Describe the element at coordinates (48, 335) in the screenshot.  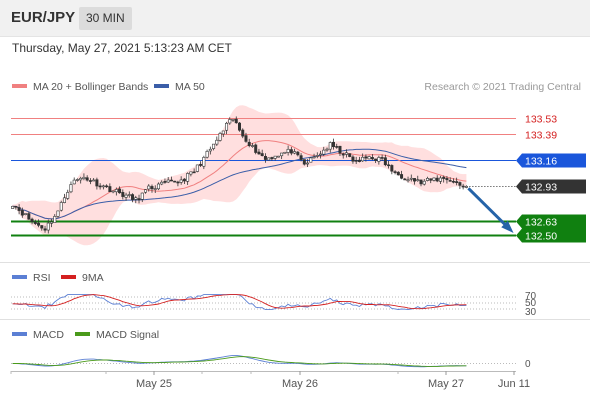
I see `macd-legend-label: MACD` at that location.